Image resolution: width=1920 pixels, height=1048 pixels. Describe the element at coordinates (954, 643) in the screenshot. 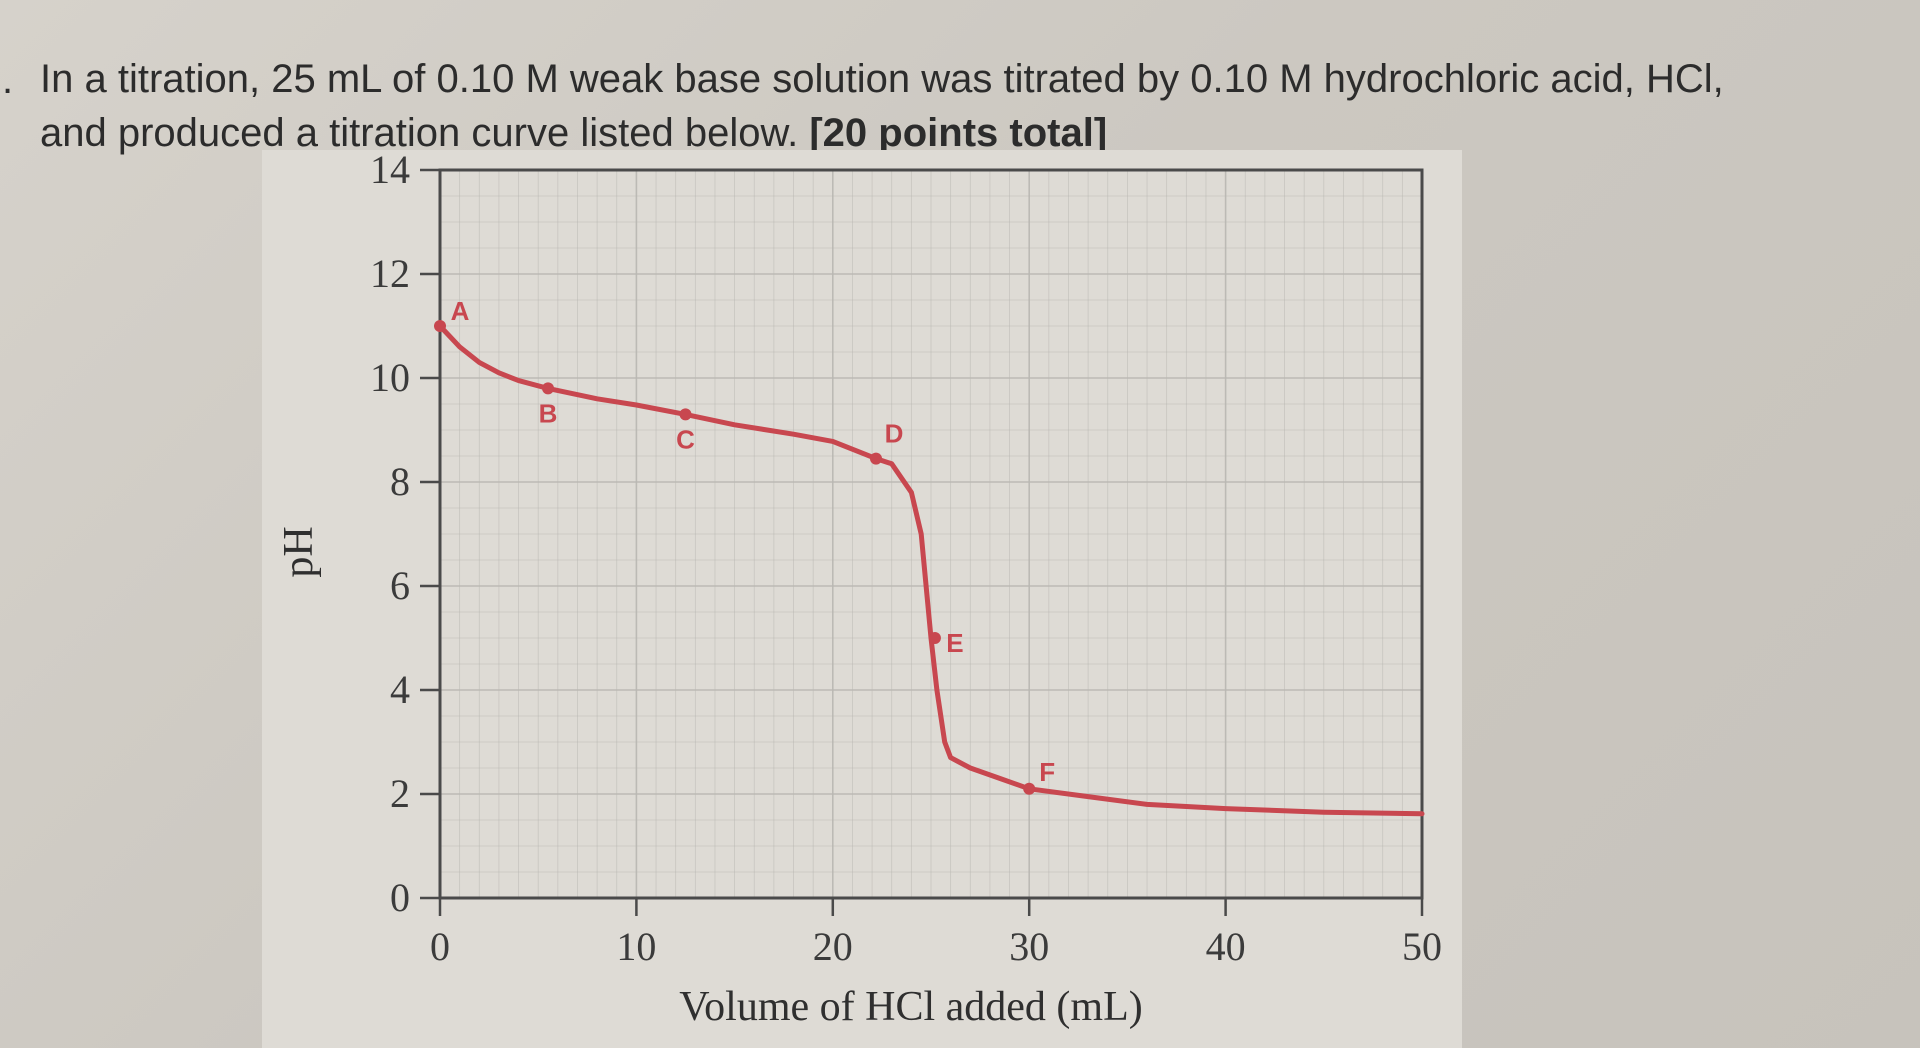

I see `point-label-e: E` at that location.